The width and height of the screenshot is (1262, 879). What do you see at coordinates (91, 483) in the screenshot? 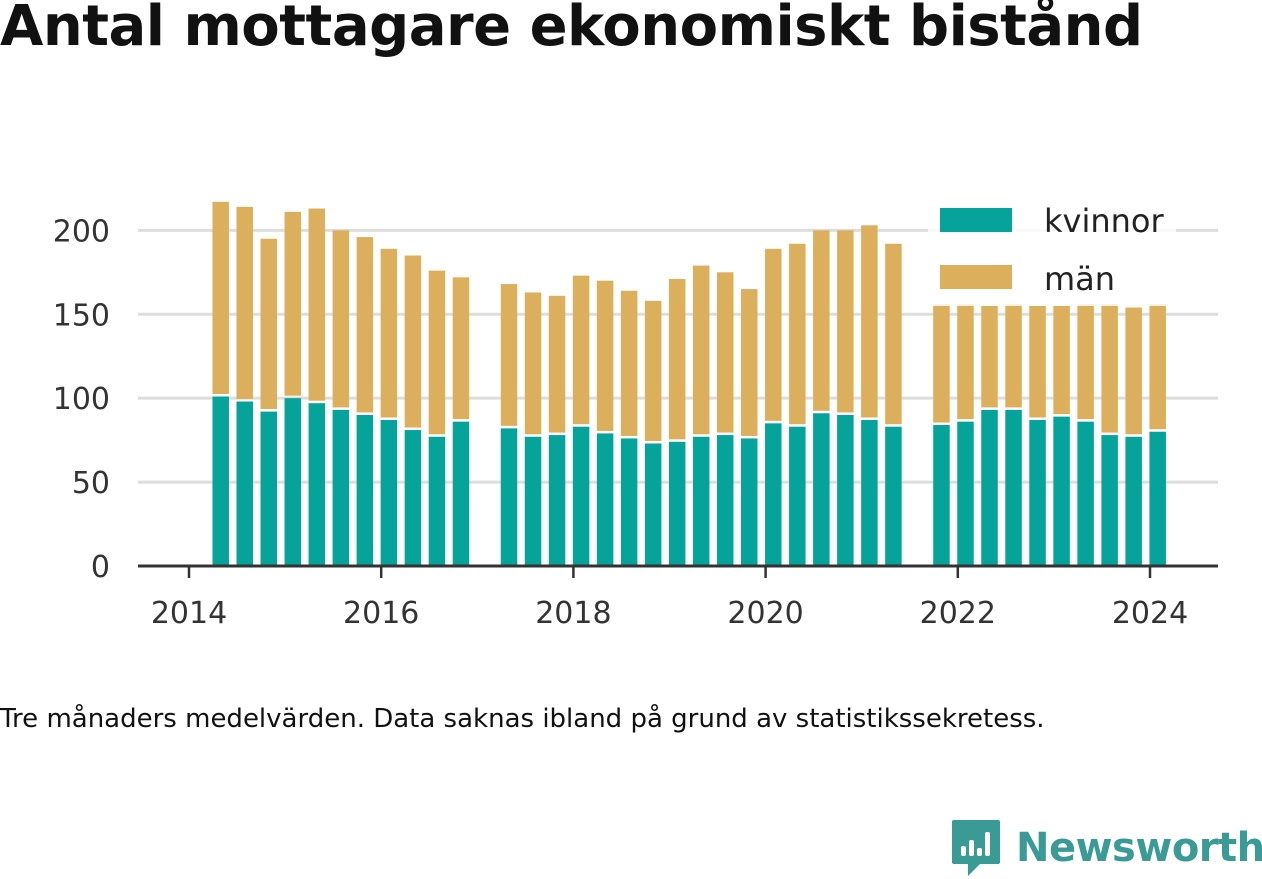
I see `y-tick-label-50: 50` at bounding box center [91, 483].